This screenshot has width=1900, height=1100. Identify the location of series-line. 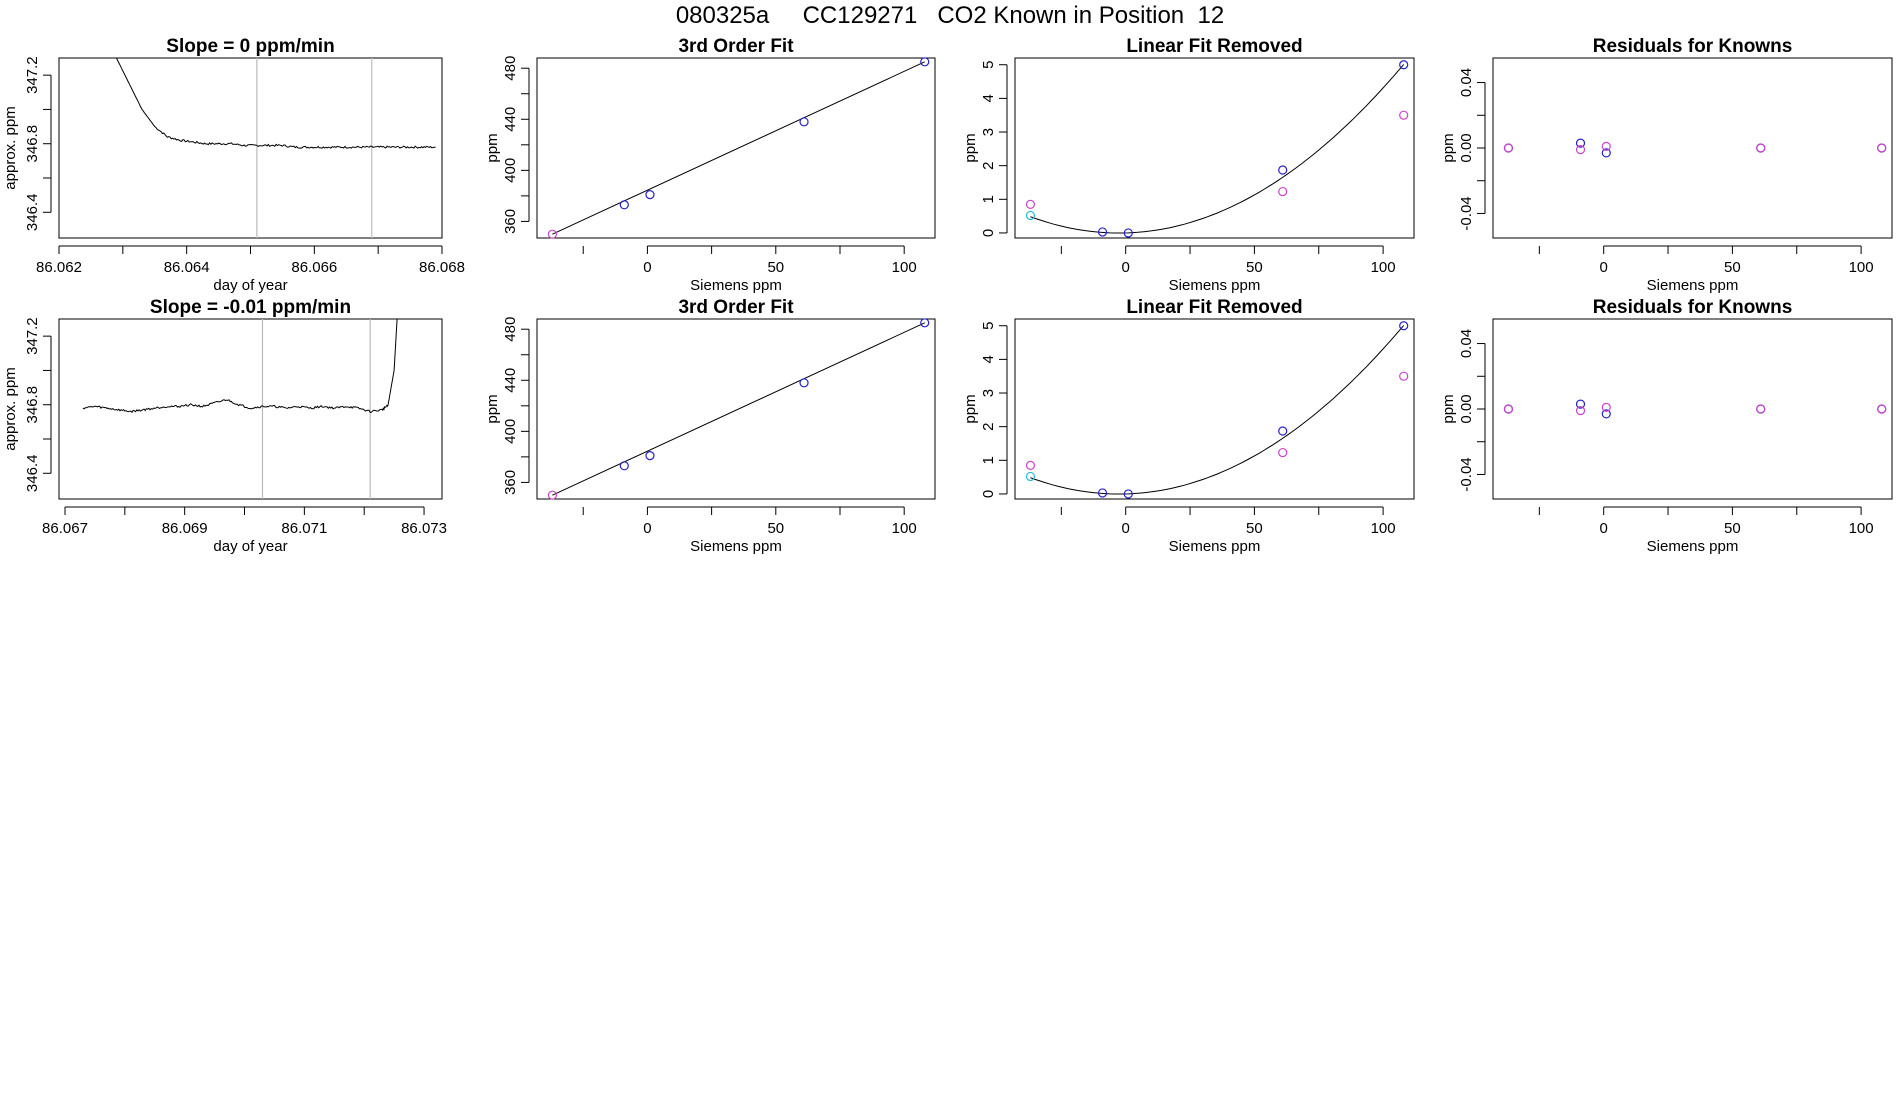
(276, 103).